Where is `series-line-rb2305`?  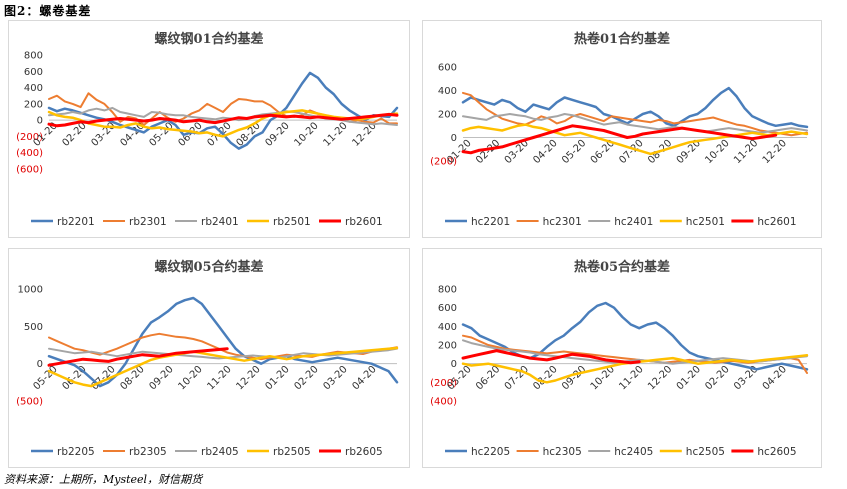
series-line-rb2305 is located at coordinates (223, 346).